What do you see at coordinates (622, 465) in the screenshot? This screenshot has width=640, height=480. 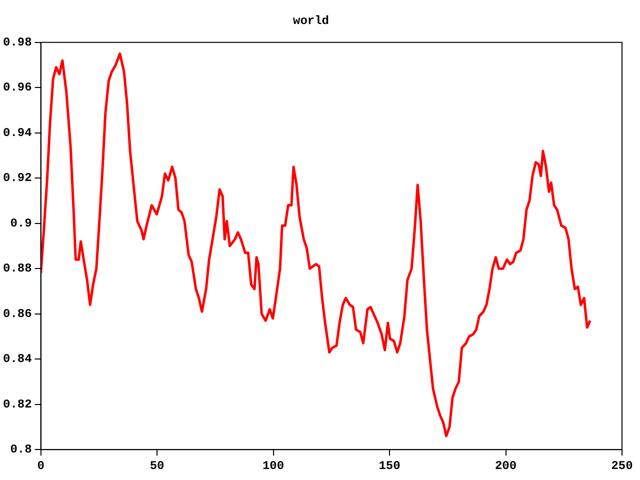 I see `x-tick-label: 250` at bounding box center [622, 465].